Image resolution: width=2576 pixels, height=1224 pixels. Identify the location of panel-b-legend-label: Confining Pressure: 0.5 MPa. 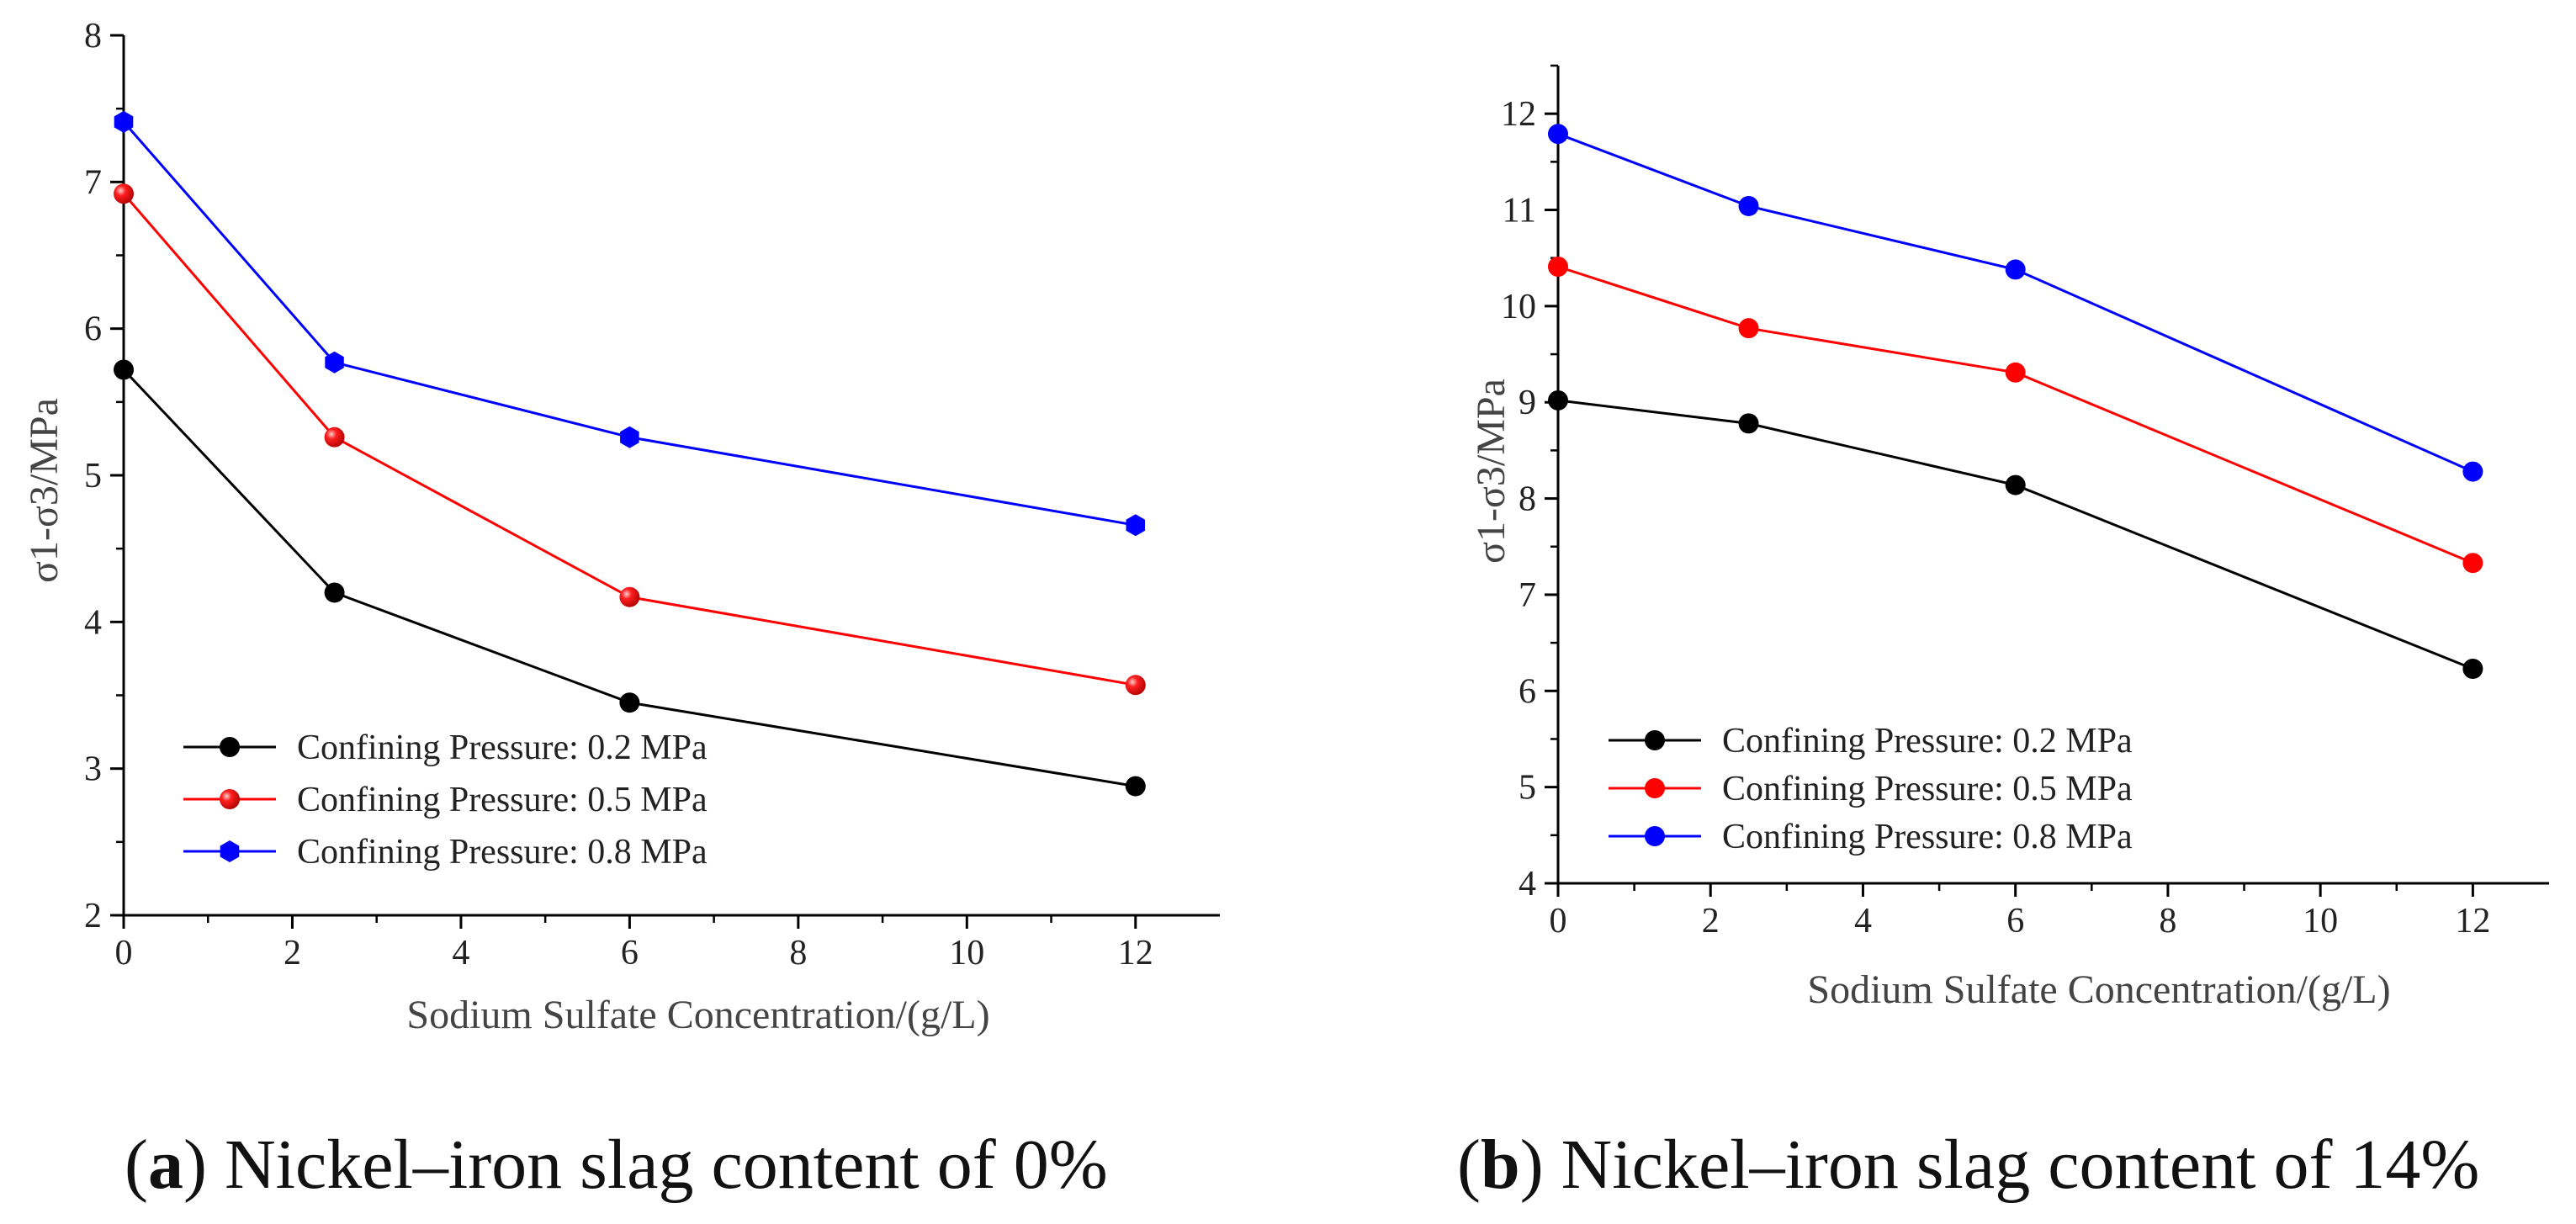
(1927, 789).